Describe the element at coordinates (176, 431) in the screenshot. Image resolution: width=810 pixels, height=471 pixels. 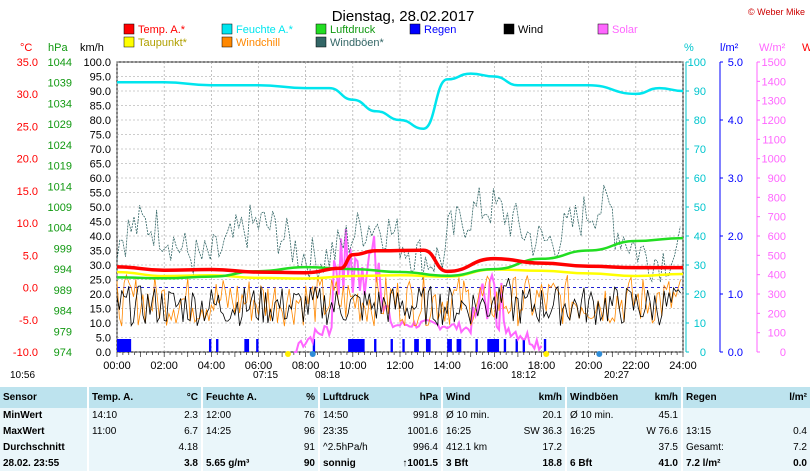
I see `cell-temp-val: 6.7` at that location.